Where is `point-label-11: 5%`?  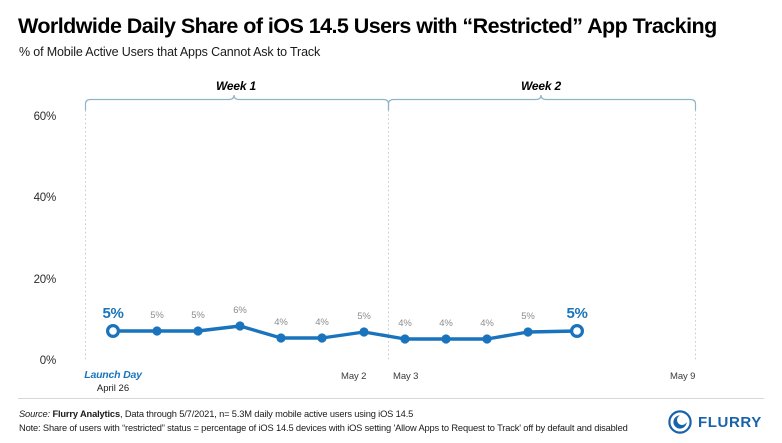
point-label-11: 5% is located at coordinates (577, 313).